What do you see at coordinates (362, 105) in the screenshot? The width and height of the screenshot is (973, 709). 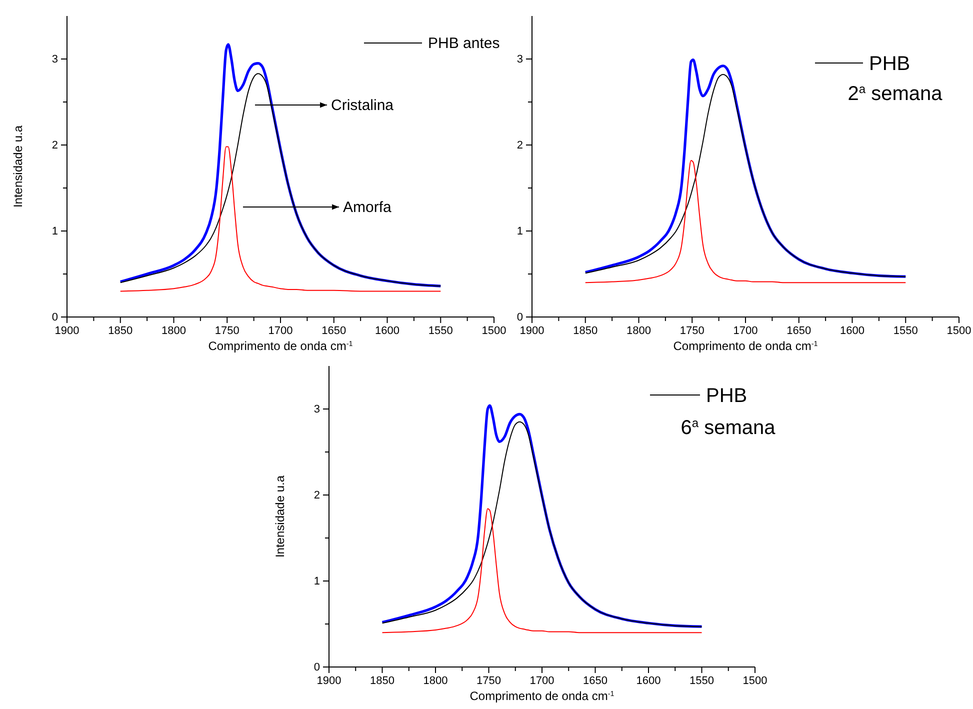 I see `annotation: Cristalina` at bounding box center [362, 105].